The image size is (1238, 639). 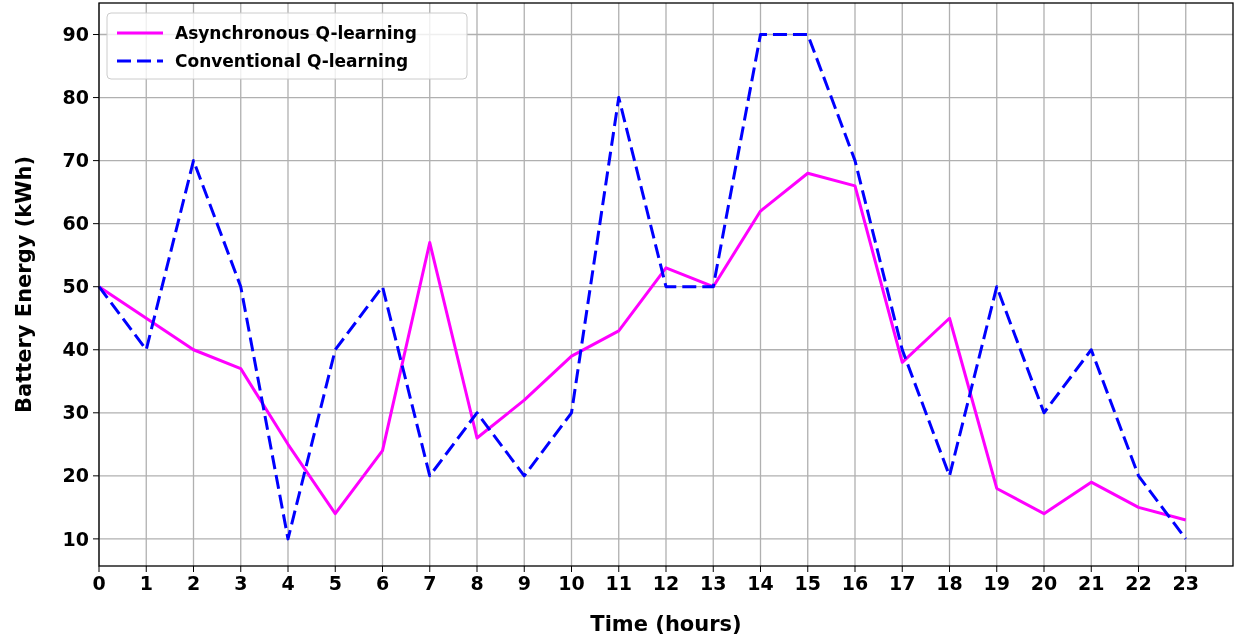 What do you see at coordinates (75, 34) in the screenshot?
I see `y-tick-label: 90` at bounding box center [75, 34].